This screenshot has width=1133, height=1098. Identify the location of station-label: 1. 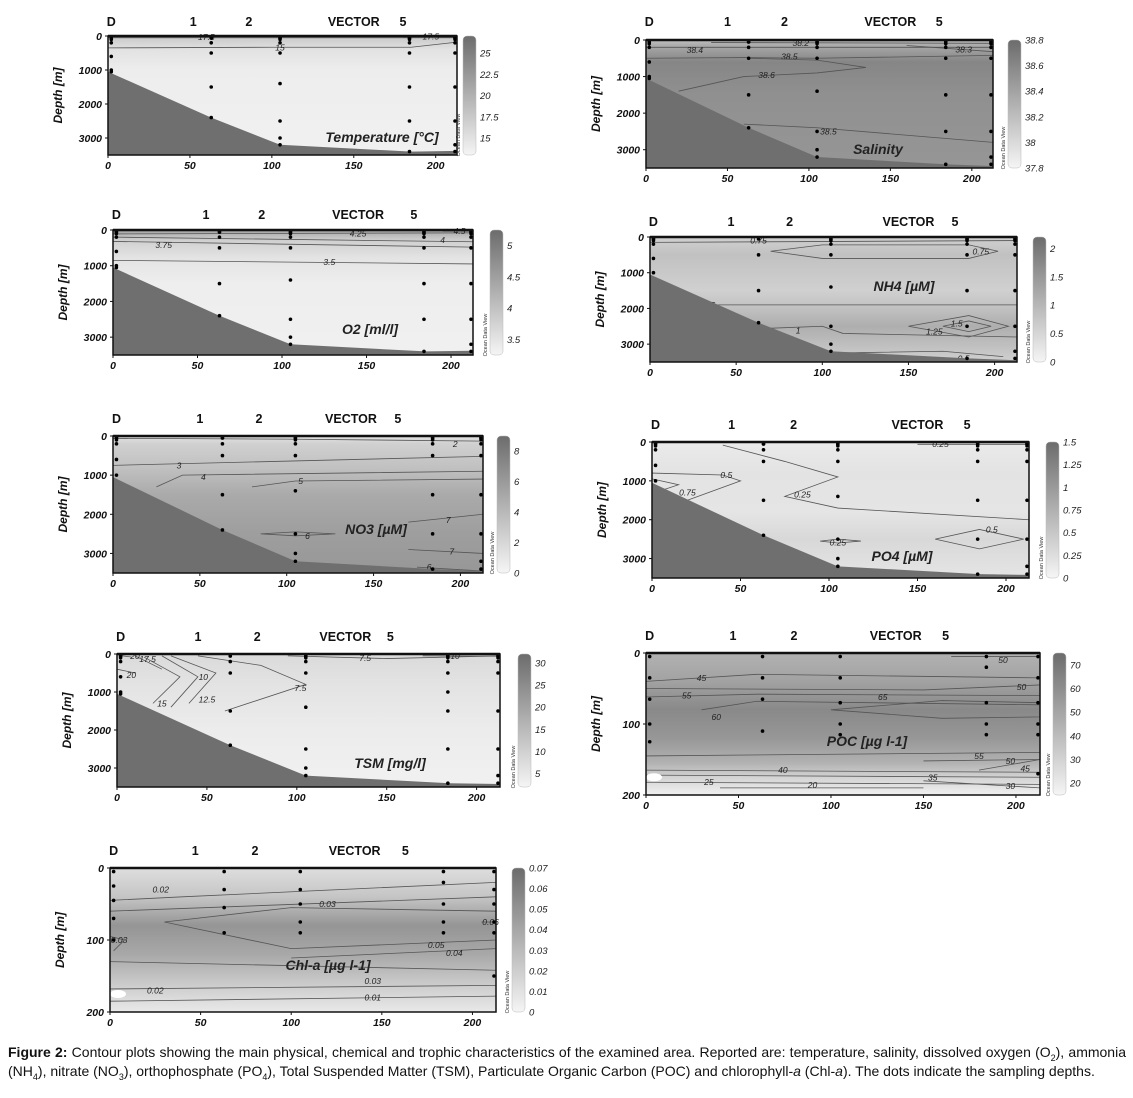
(727, 22).